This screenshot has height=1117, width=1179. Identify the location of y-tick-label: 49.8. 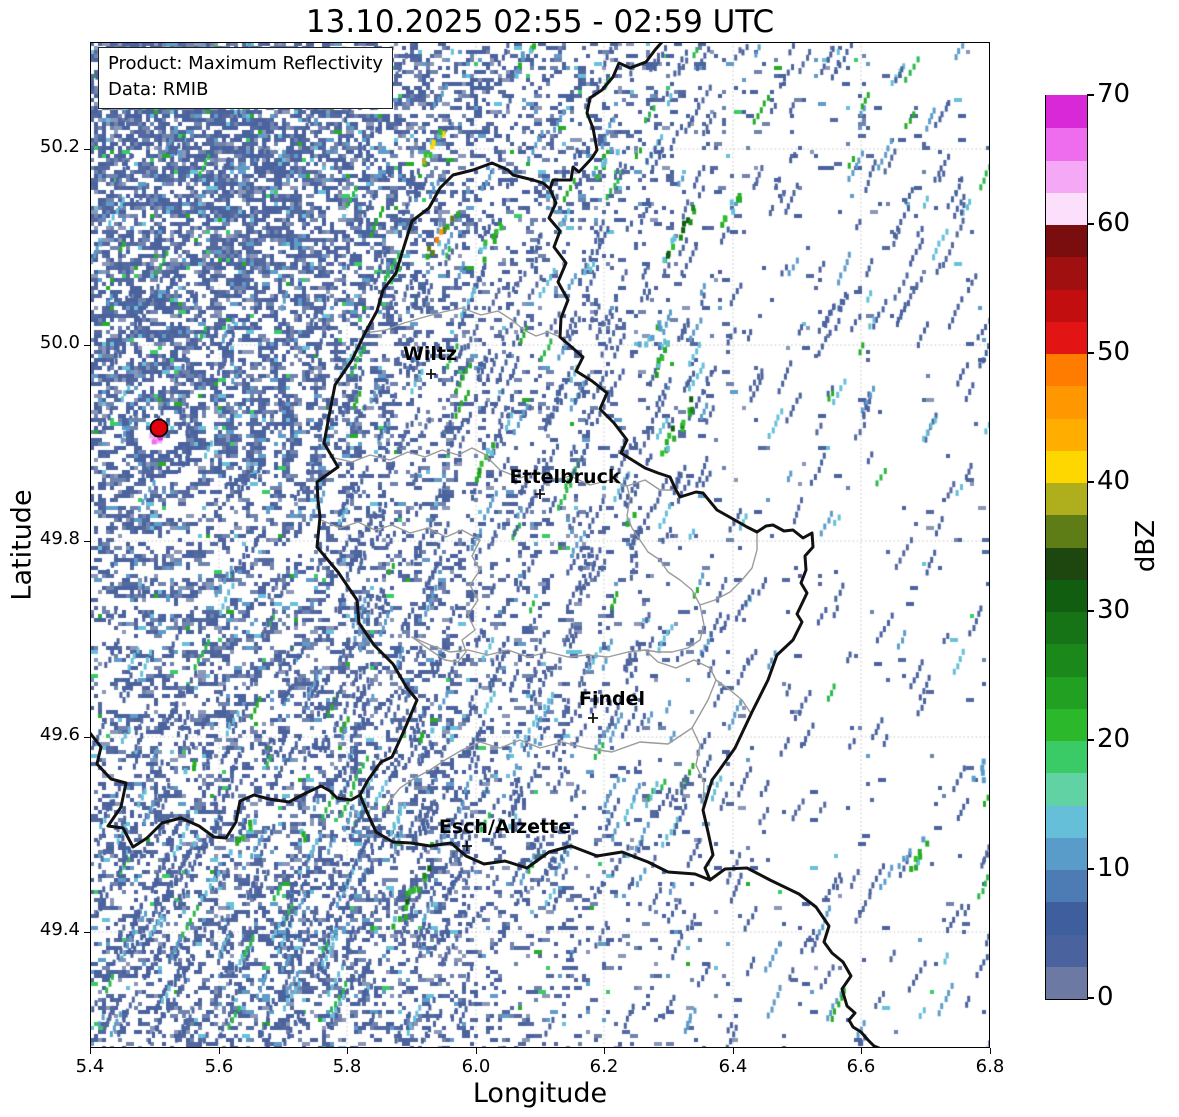
(59, 538).